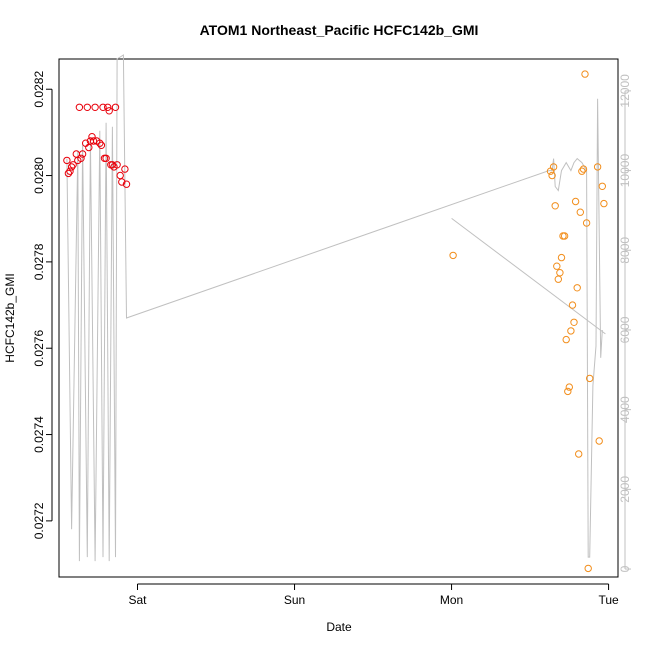 The width and height of the screenshot is (650, 650). Describe the element at coordinates (339, 30) in the screenshot. I see `chart-title: ATOM1 Northeast_Pacific HCFC142b_GMI` at that location.